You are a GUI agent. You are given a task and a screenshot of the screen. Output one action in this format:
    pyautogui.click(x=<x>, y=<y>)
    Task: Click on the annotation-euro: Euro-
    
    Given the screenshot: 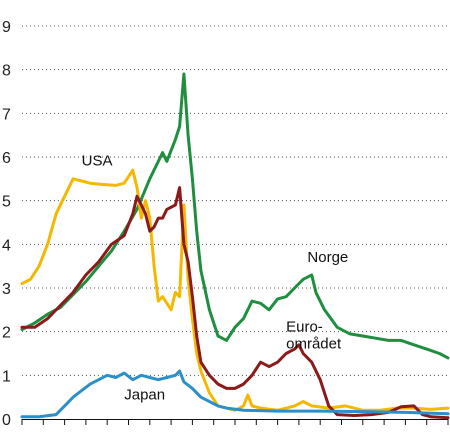 What is the action you would take?
    pyautogui.click(x=304, y=327)
    